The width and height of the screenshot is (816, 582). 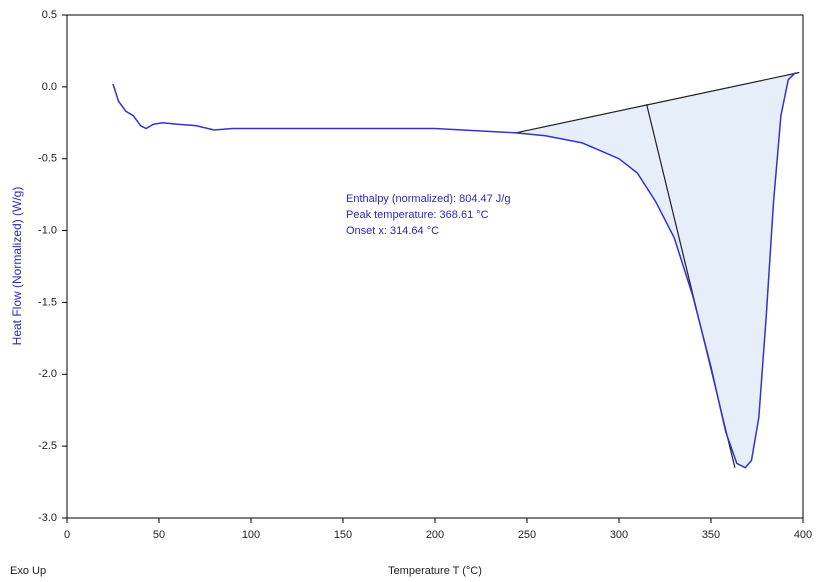 What do you see at coordinates (343, 535) in the screenshot?
I see `x-tick-label: 150` at bounding box center [343, 535].